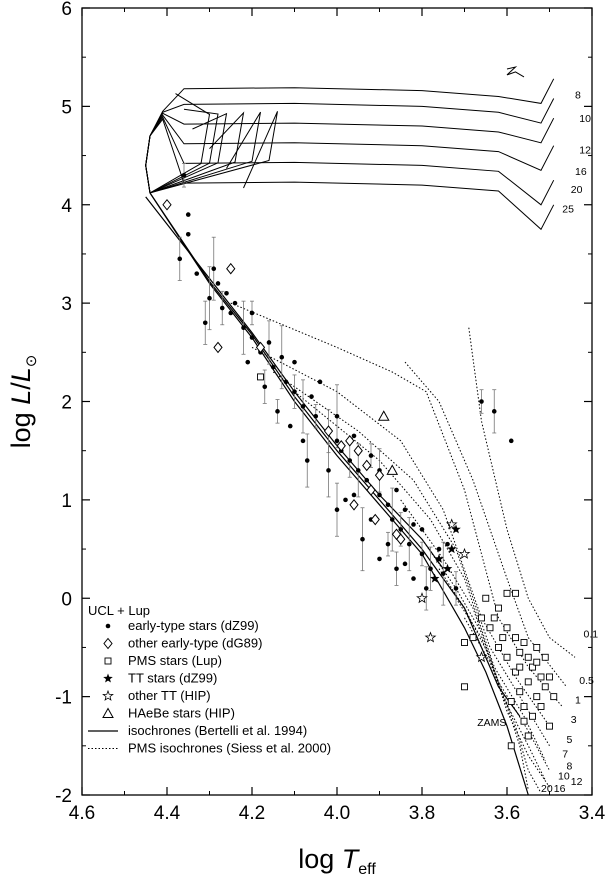 The image size is (609, 876). I want to click on pms-isochrone-label-3: 3, so click(574, 720).